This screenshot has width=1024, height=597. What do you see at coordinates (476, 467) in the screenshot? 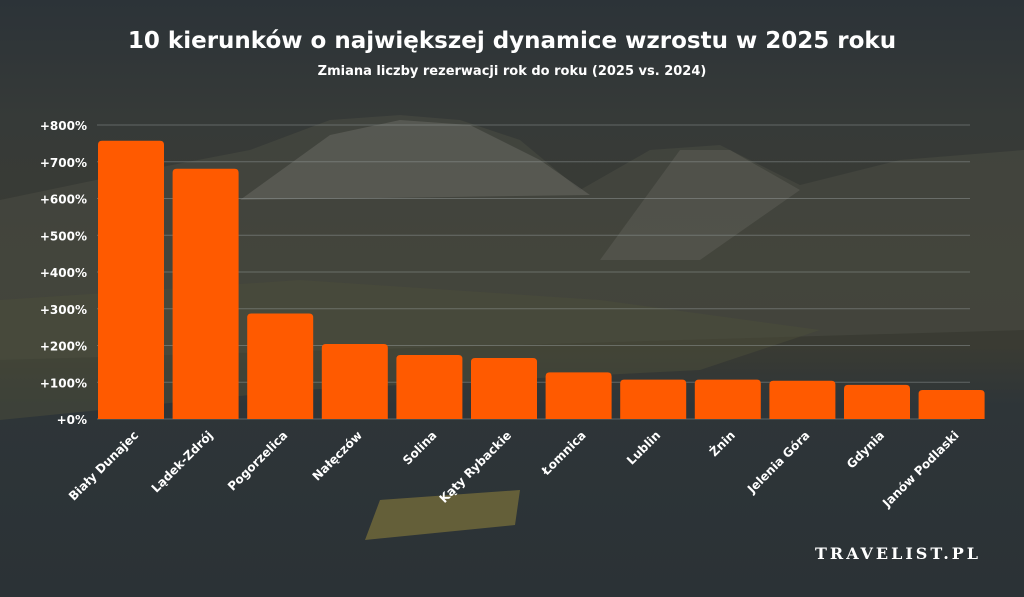
I see `x-tick-label: Kąty Rybackie` at bounding box center [476, 467].